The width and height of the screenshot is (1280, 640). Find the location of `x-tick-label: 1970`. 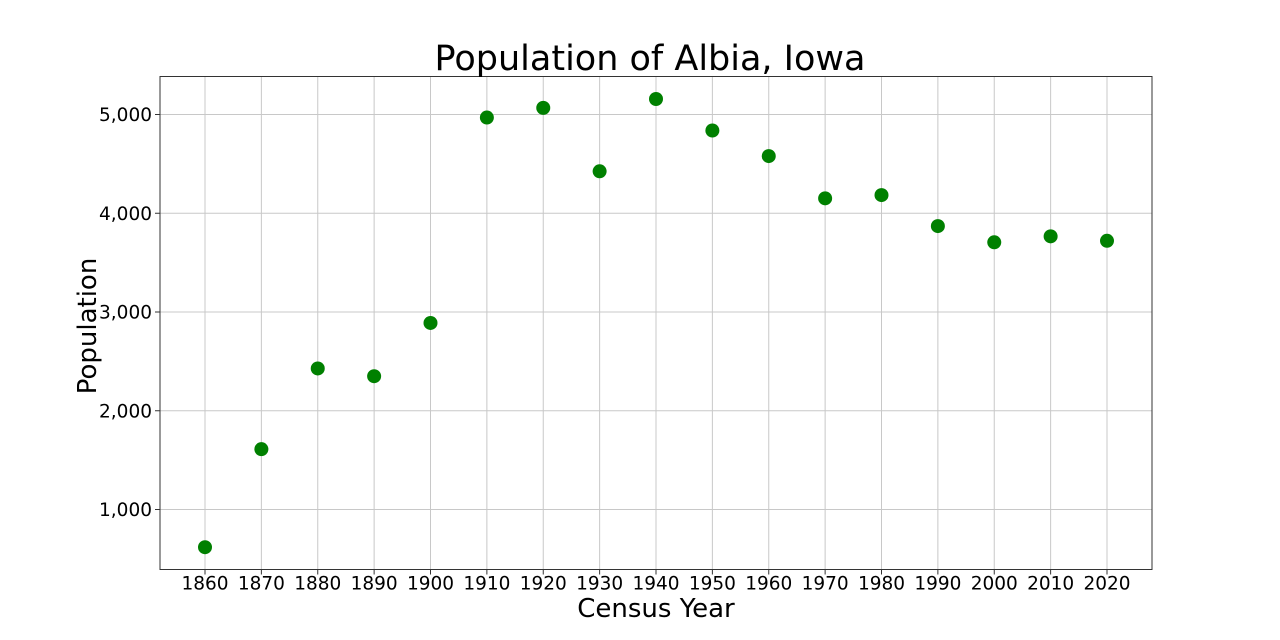

x-tick-label: 1970 is located at coordinates (825, 584).